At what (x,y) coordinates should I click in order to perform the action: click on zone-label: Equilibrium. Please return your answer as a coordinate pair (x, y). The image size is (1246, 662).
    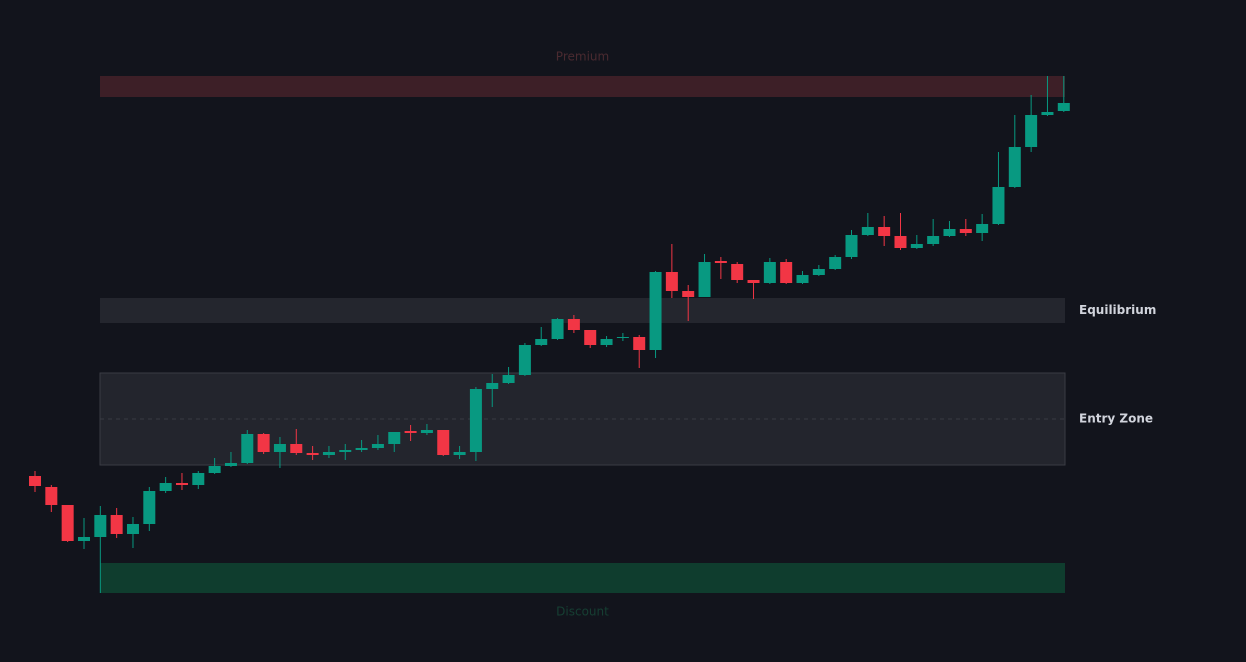
    Looking at the image, I should click on (1117, 310).